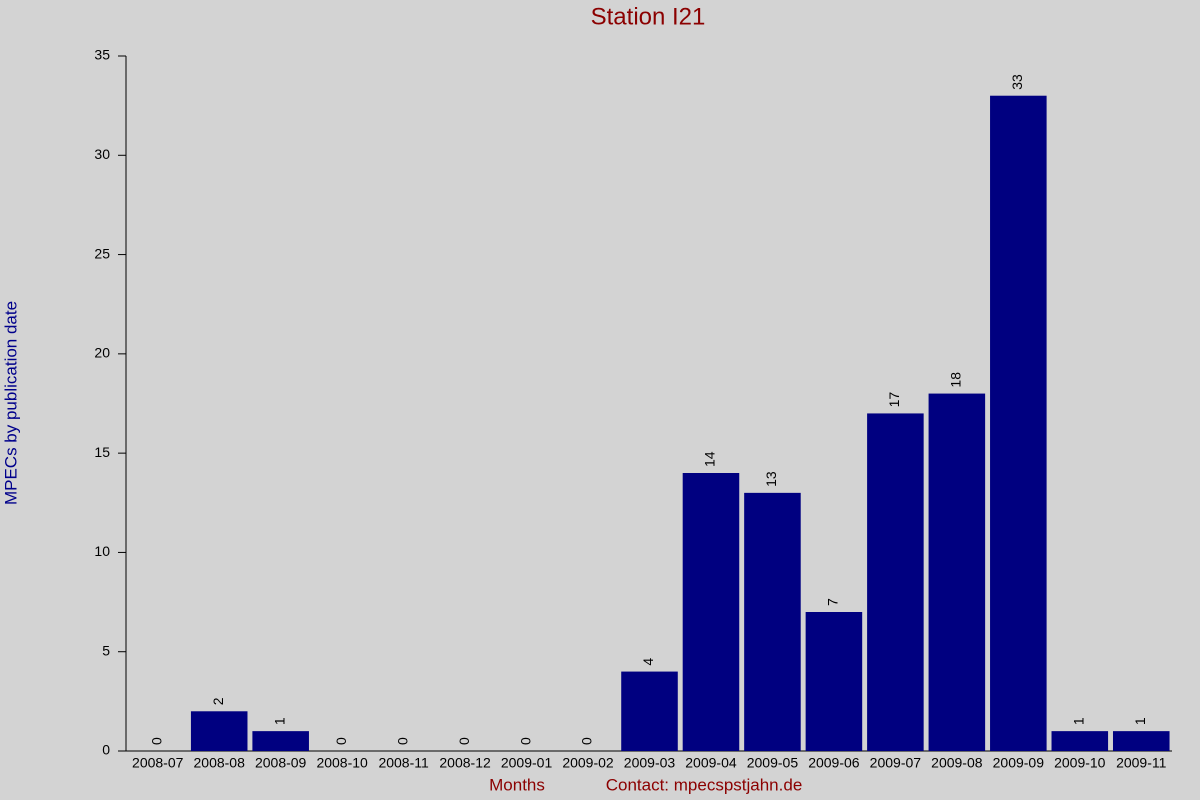 This screenshot has width=1200, height=800. I want to click on value-label: 2, so click(218, 701).